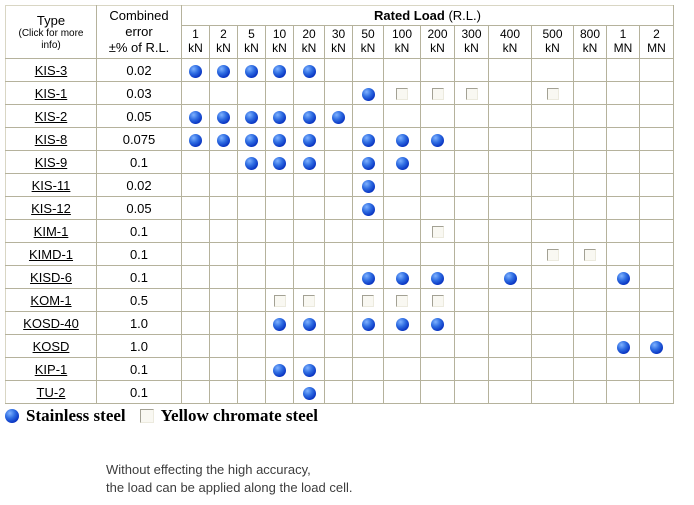 This screenshot has height=505, width=694. Describe the element at coordinates (223, 208) in the screenshot. I see `load-cell-KIS-12-2kN` at that location.